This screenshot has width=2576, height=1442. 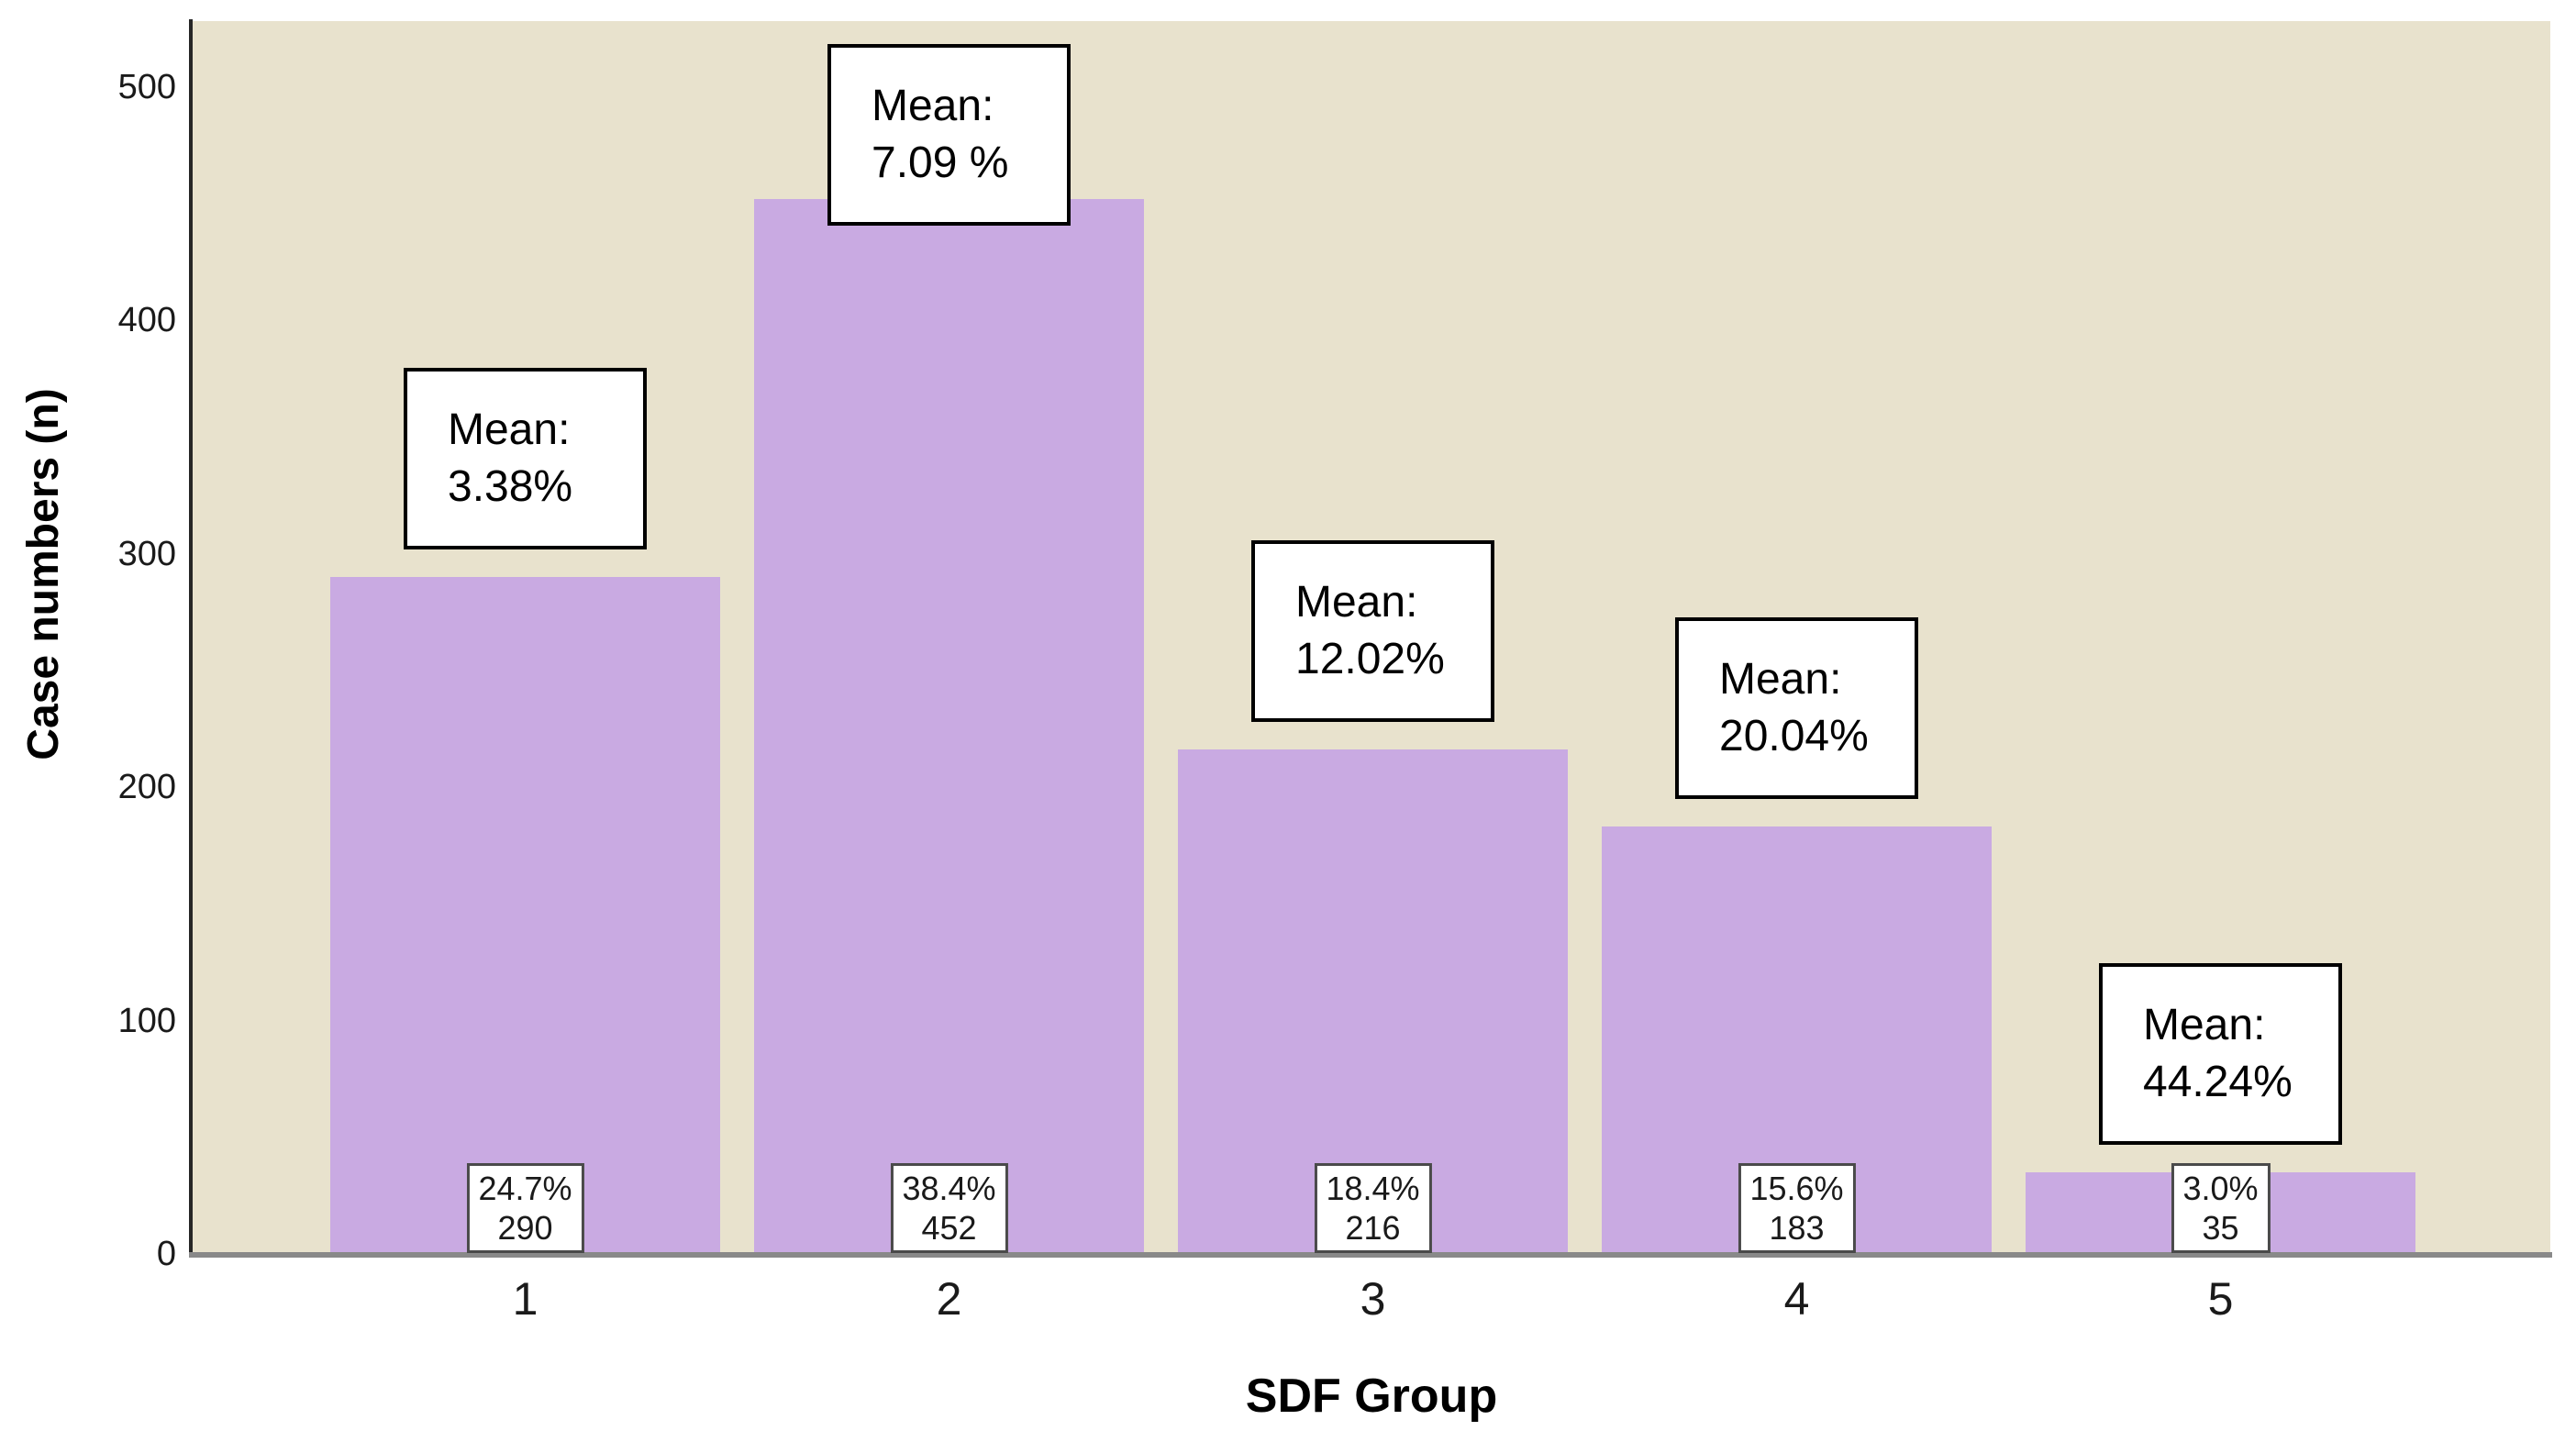 I want to click on bar-n-text: 290, so click(x=525, y=1228).